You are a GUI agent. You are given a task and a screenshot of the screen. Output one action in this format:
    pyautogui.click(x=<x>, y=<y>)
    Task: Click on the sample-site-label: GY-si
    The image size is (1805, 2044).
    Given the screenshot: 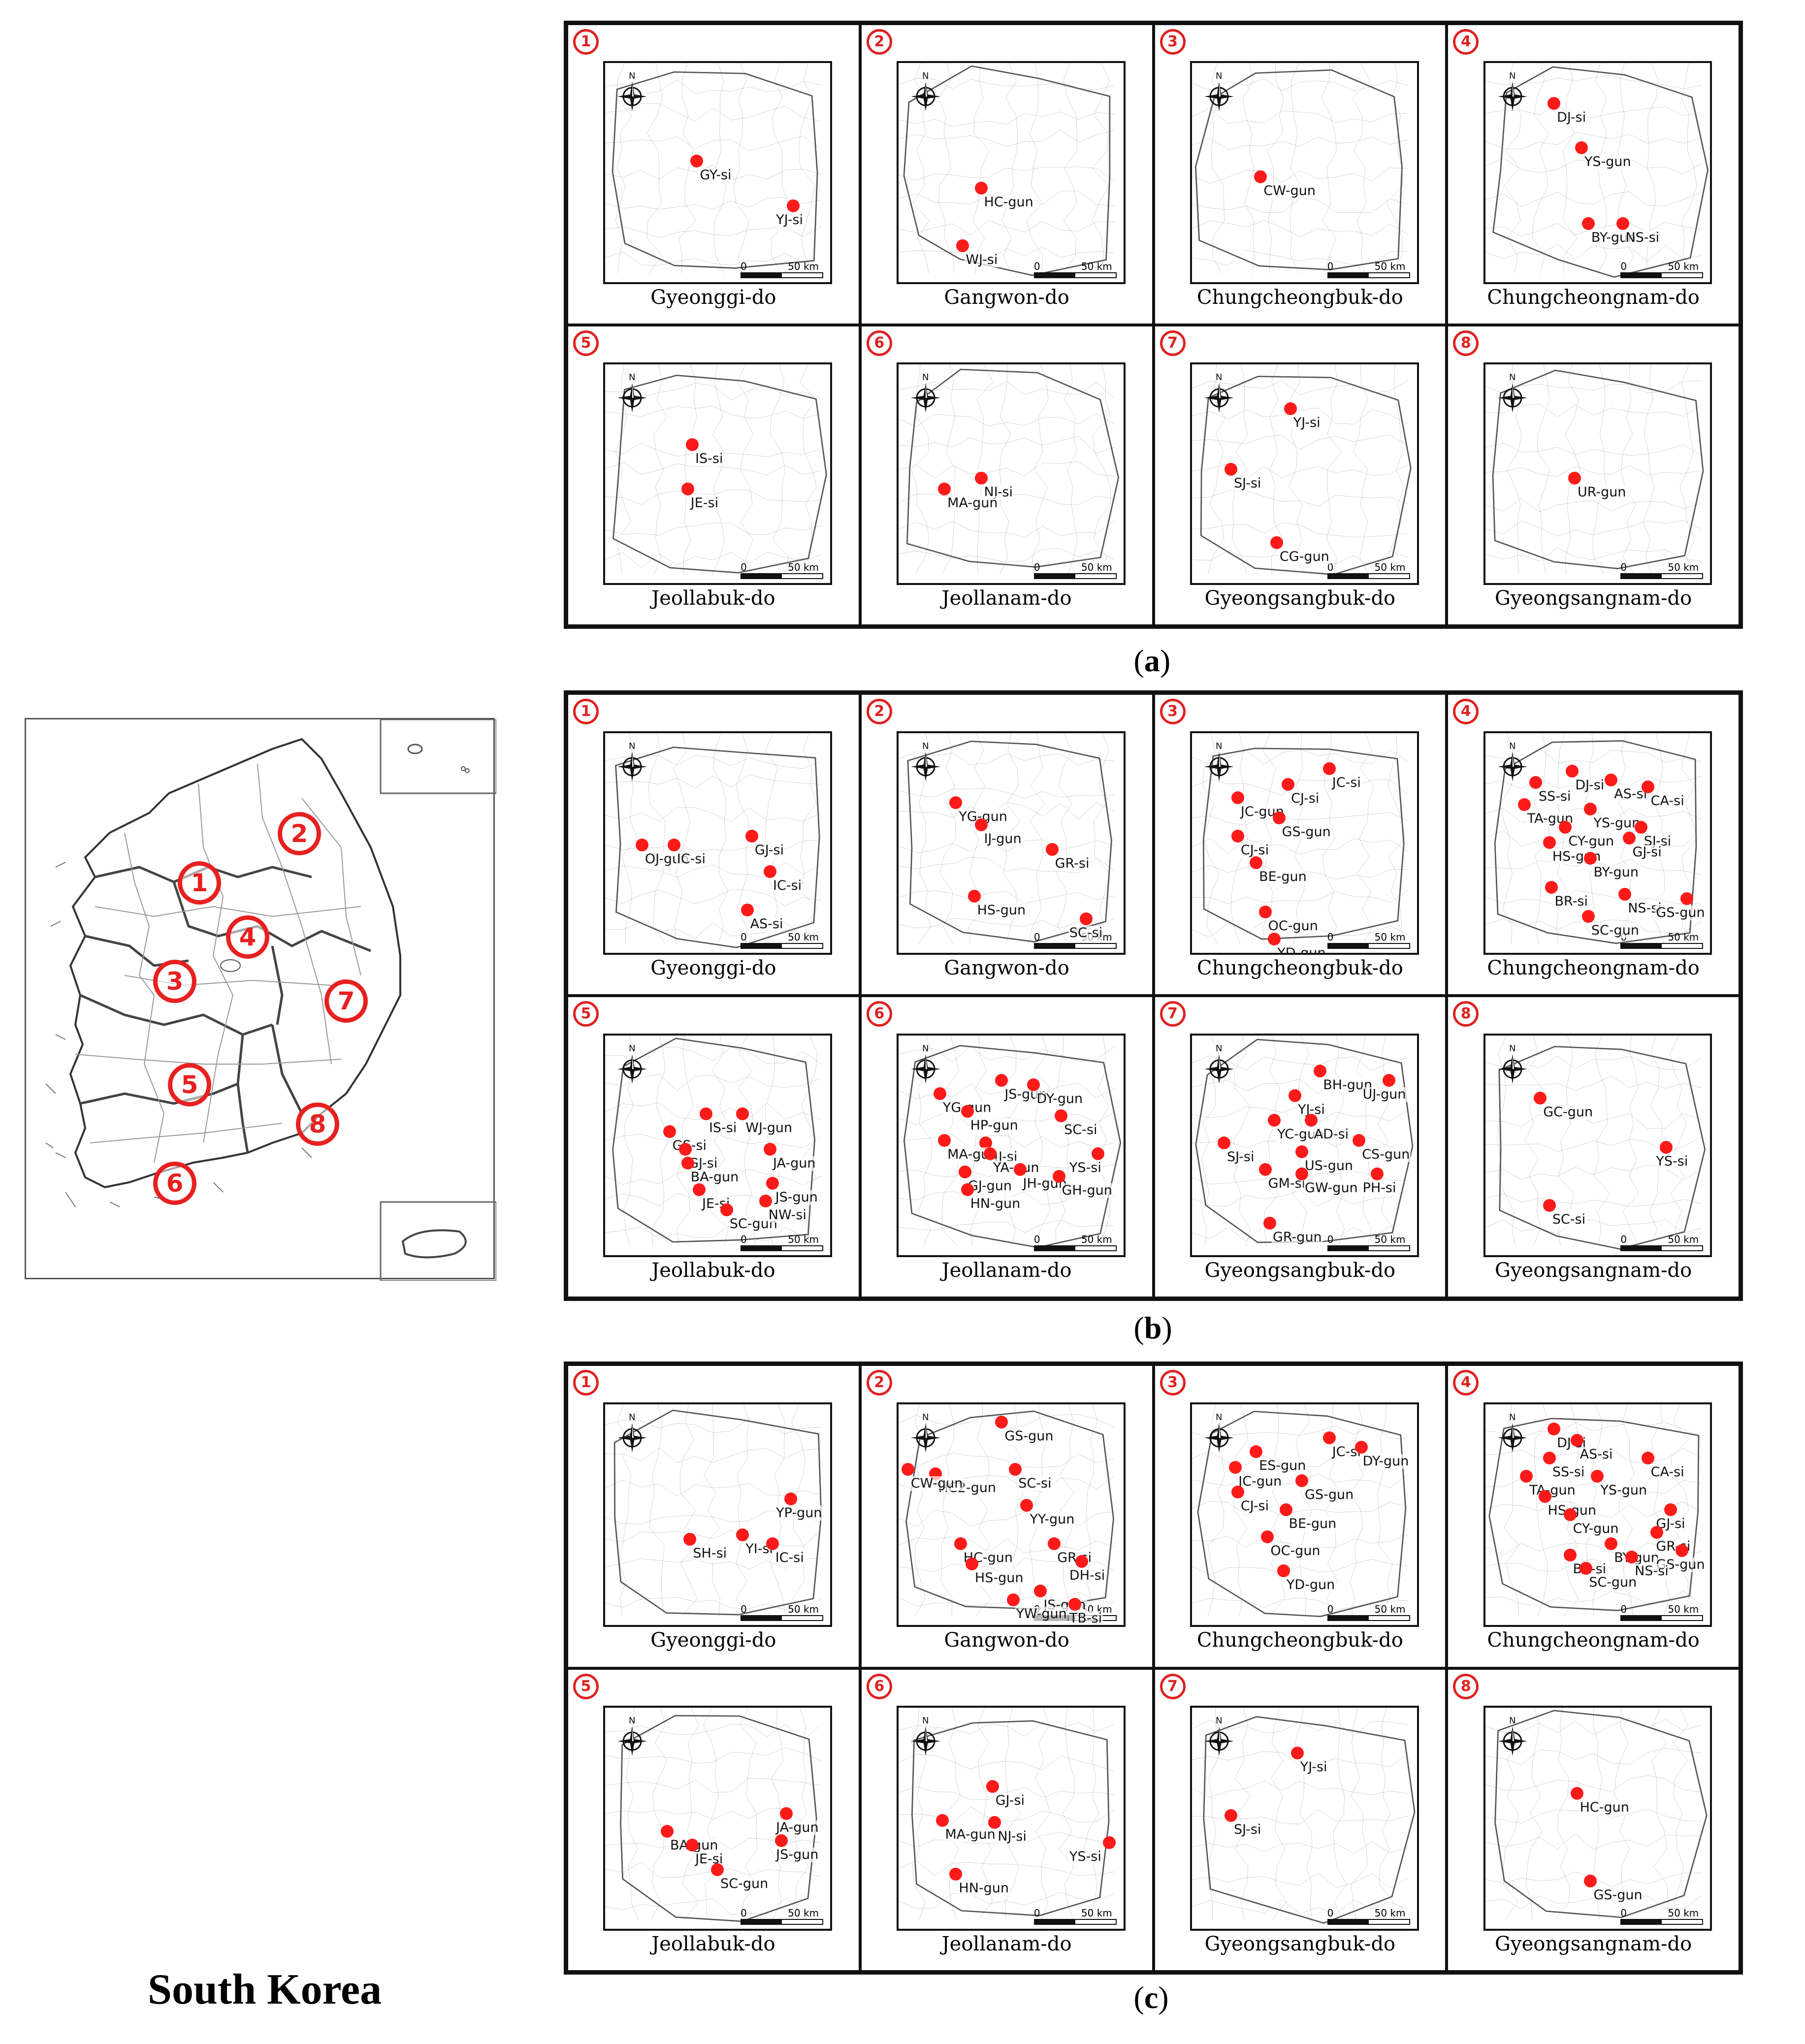 What is the action you would take?
    pyautogui.click(x=716, y=175)
    